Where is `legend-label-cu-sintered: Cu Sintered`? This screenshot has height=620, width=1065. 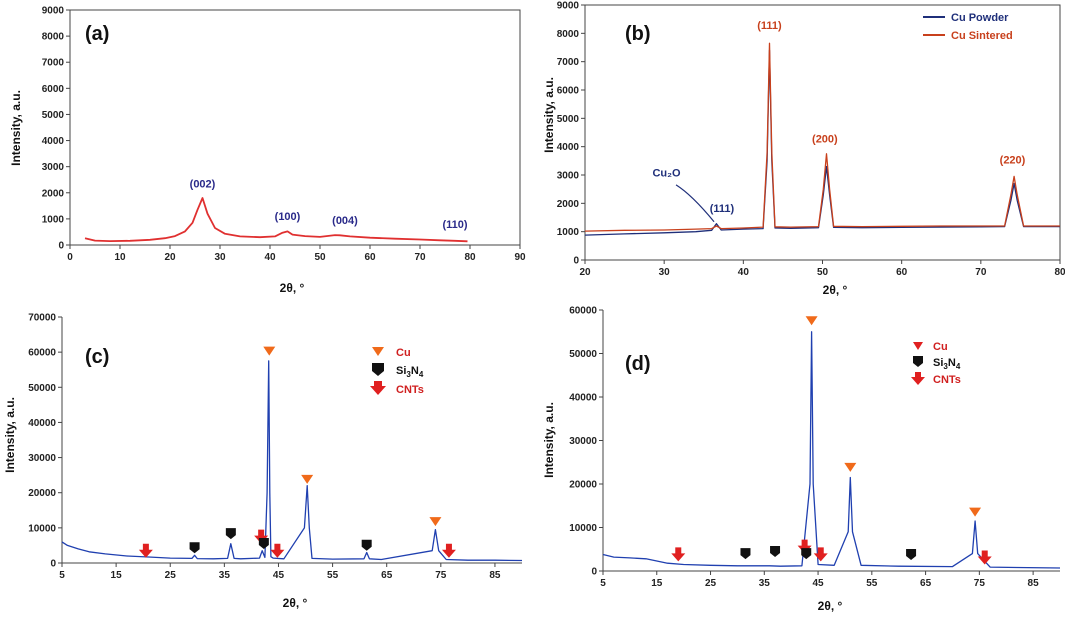 legend-label-cu-sintered: Cu Sintered is located at coordinates (982, 36).